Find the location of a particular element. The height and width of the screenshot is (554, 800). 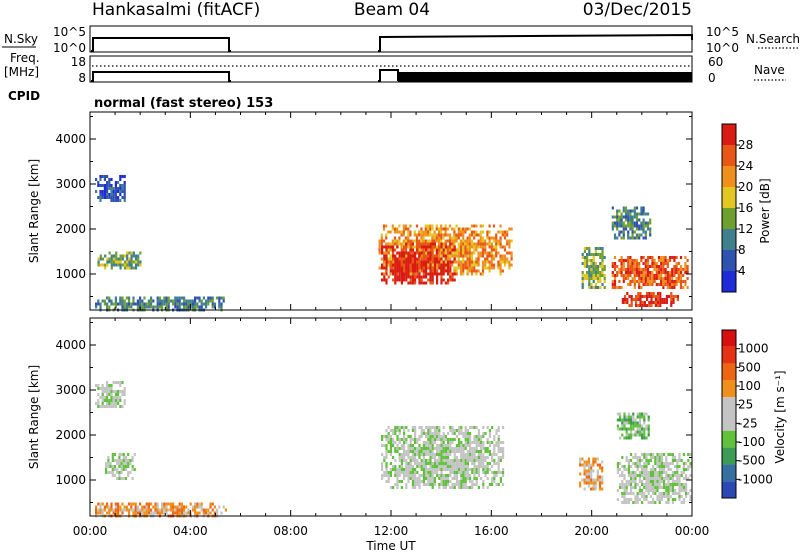

velocity-colorbar-tick-5: -100 is located at coordinates (751, 442).